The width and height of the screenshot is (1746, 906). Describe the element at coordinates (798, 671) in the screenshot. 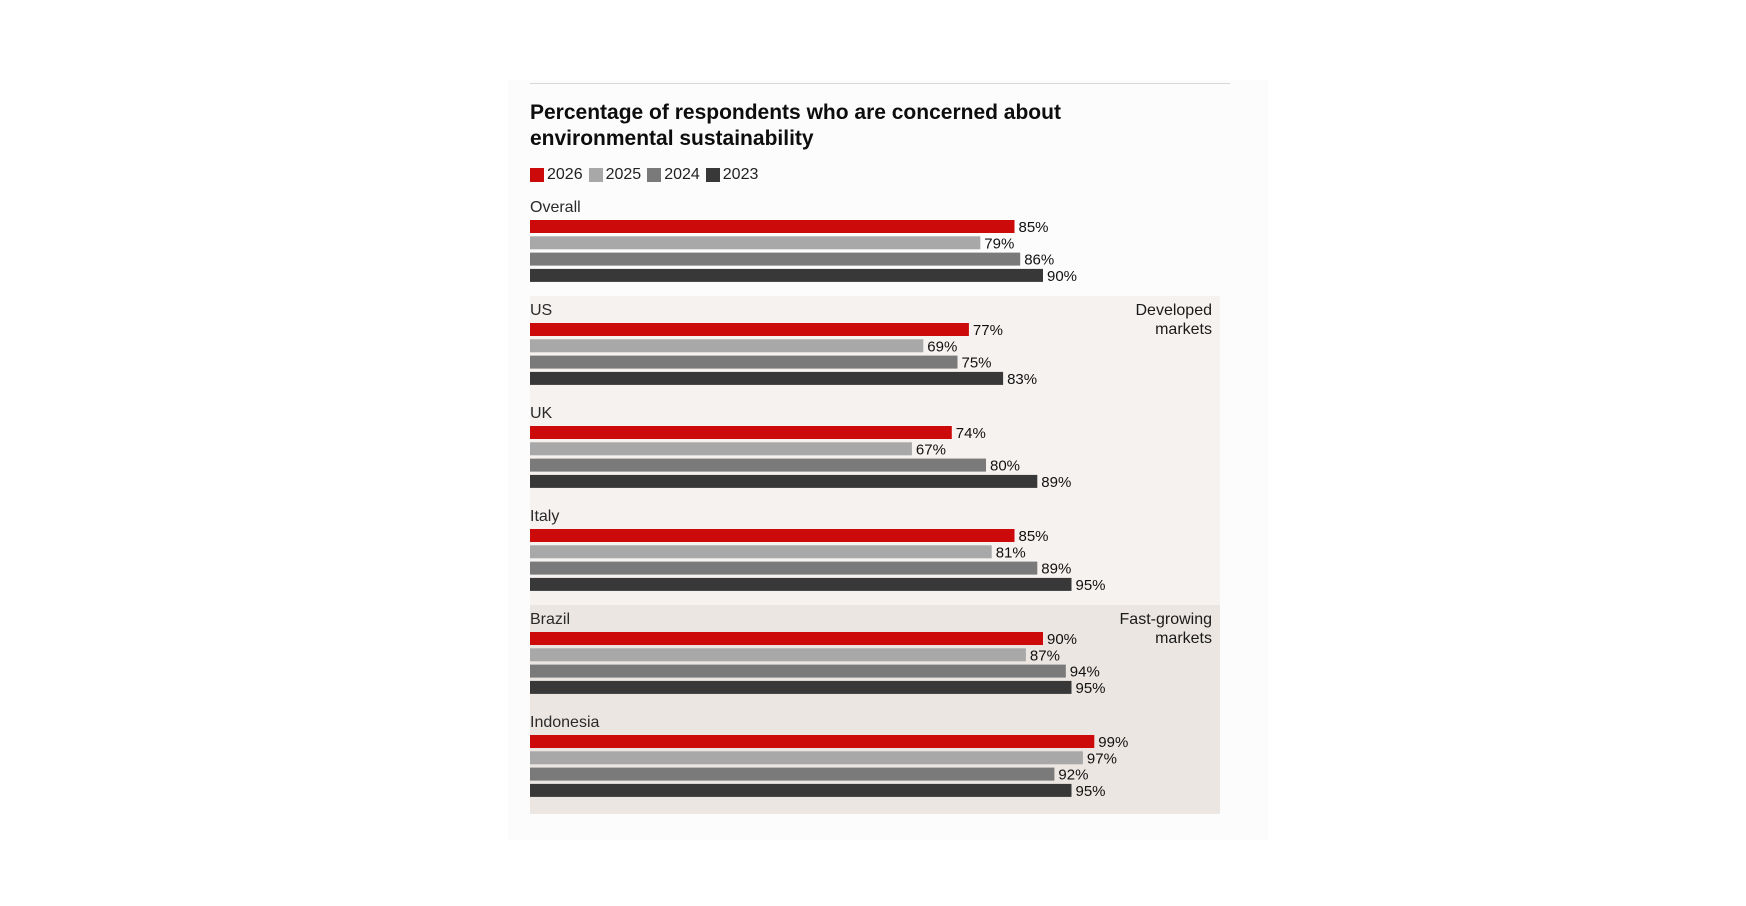

I see `bar-2024-brazil` at that location.